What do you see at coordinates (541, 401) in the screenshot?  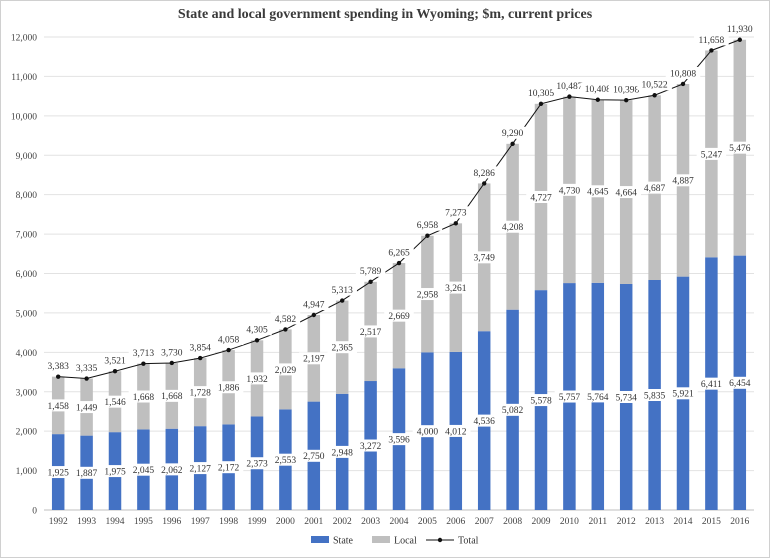 I see `data-label-state: 5,578` at bounding box center [541, 401].